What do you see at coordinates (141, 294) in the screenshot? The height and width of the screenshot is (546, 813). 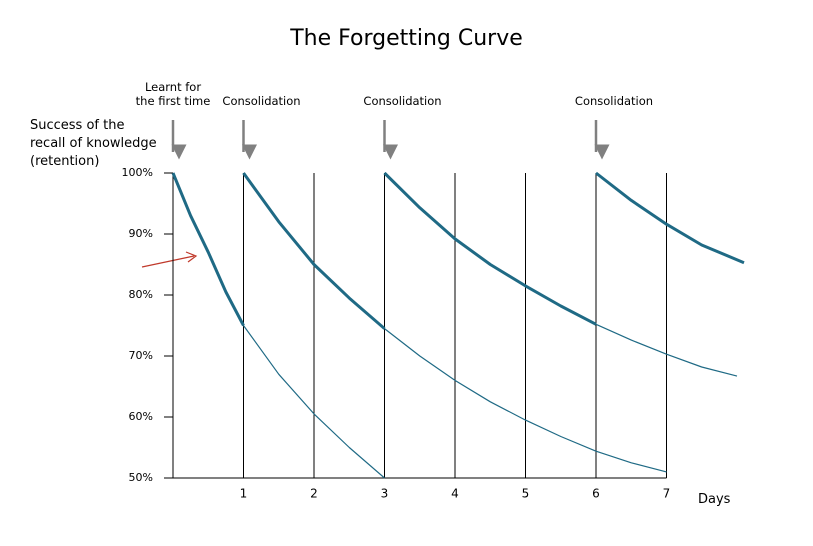 I see `y-tick-label: 80%` at bounding box center [141, 294].